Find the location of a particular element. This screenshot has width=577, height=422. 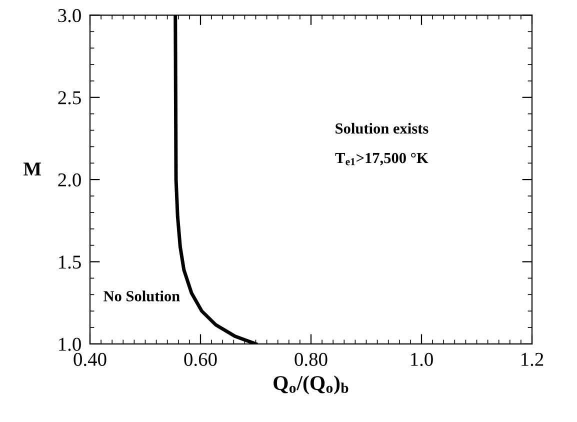

x-axis-title: Q$_{o}$/(Q$_{o}$)$_{b}$ is located at coordinates (311, 384).